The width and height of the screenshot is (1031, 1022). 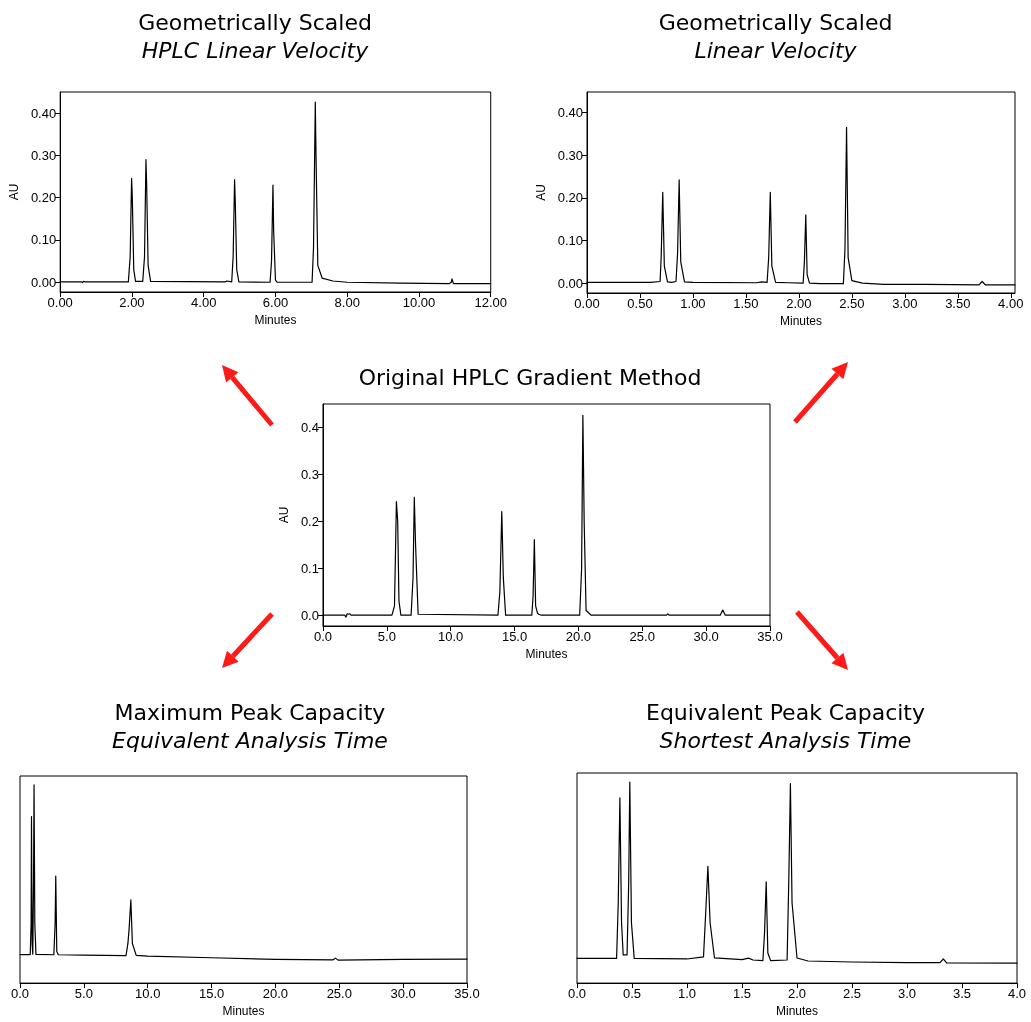 I want to click on x-tick-label: 1.50, so click(x=746, y=303).